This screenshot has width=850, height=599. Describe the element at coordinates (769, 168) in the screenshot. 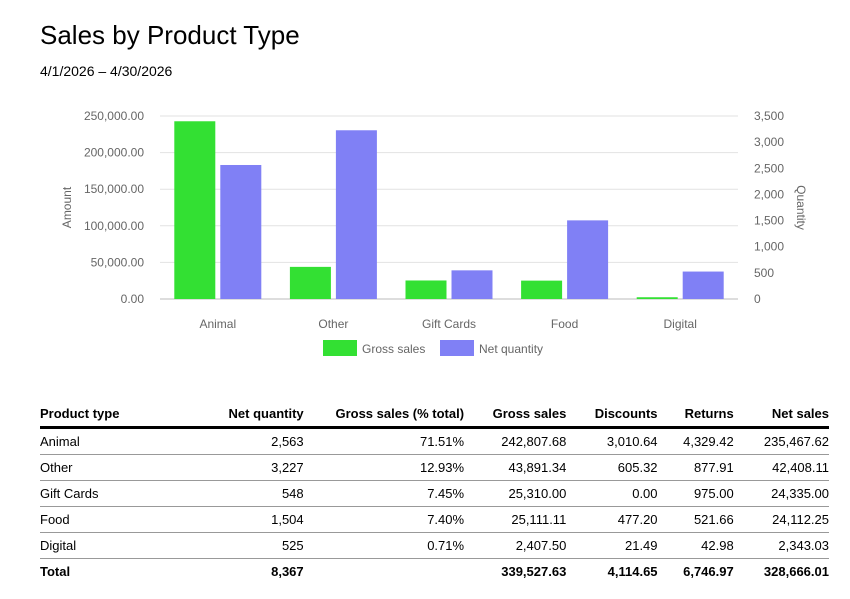

I see `y2-tick-label: 2,500` at that location.